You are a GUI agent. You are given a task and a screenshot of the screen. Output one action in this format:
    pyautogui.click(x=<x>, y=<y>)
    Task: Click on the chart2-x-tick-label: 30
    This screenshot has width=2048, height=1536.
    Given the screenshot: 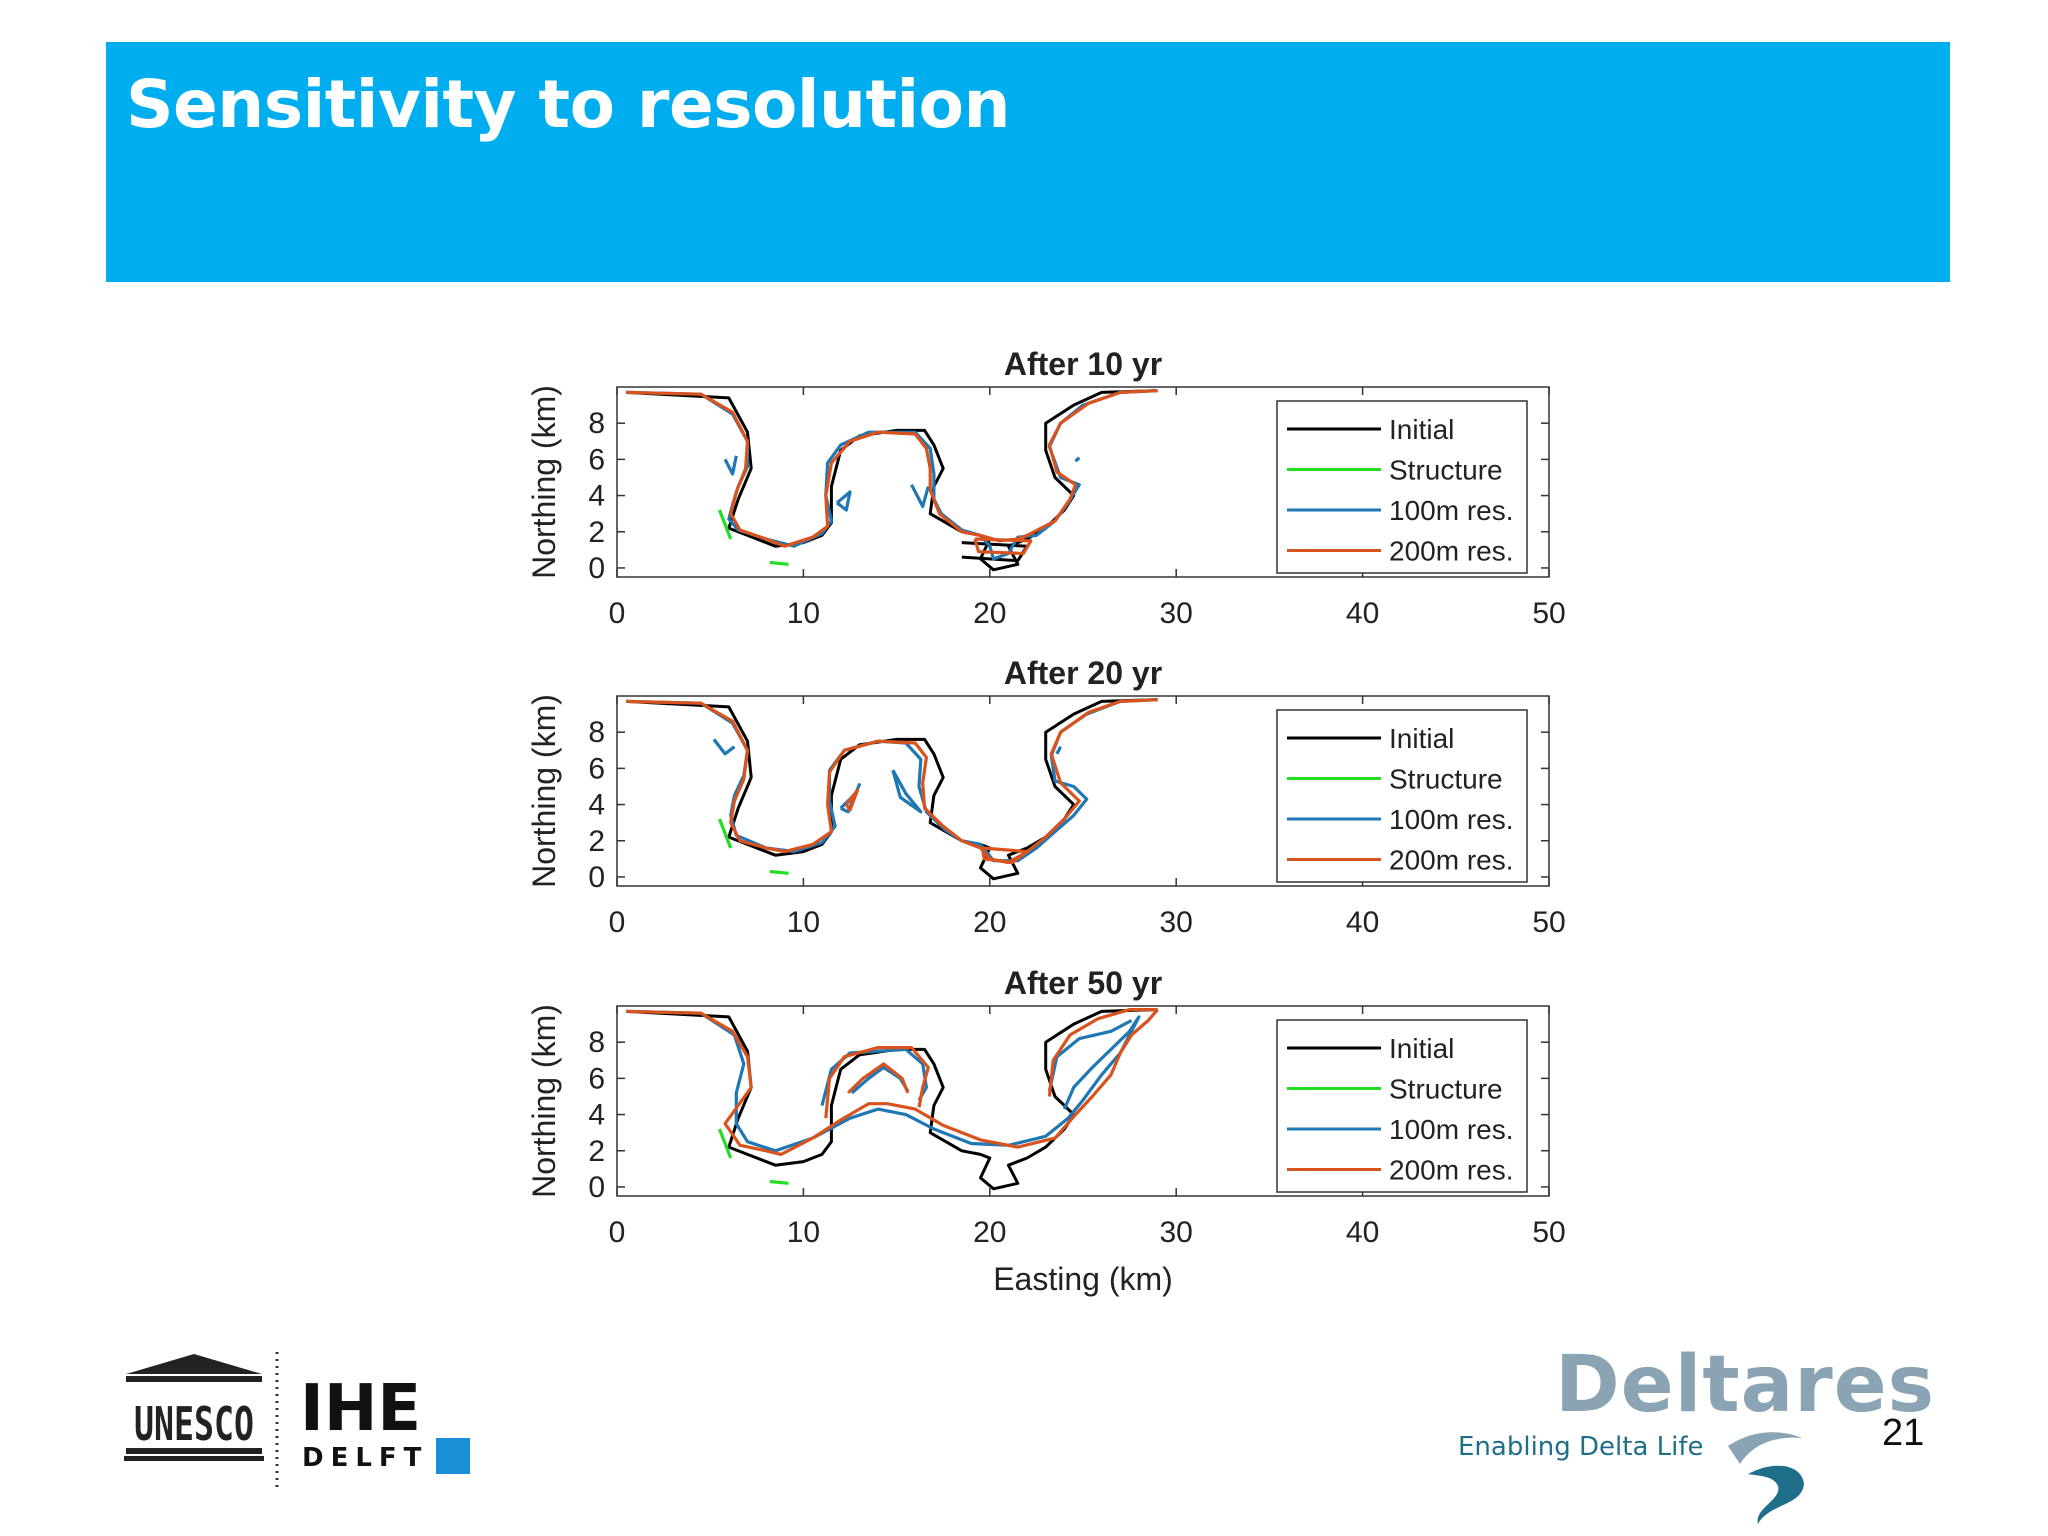 What is the action you would take?
    pyautogui.click(x=1176, y=922)
    